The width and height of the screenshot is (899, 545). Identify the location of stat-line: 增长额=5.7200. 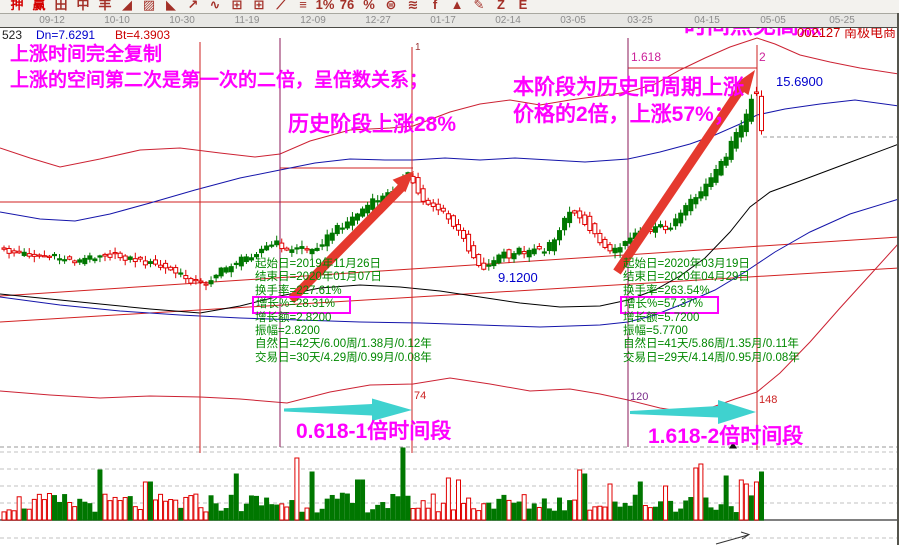
(661, 317).